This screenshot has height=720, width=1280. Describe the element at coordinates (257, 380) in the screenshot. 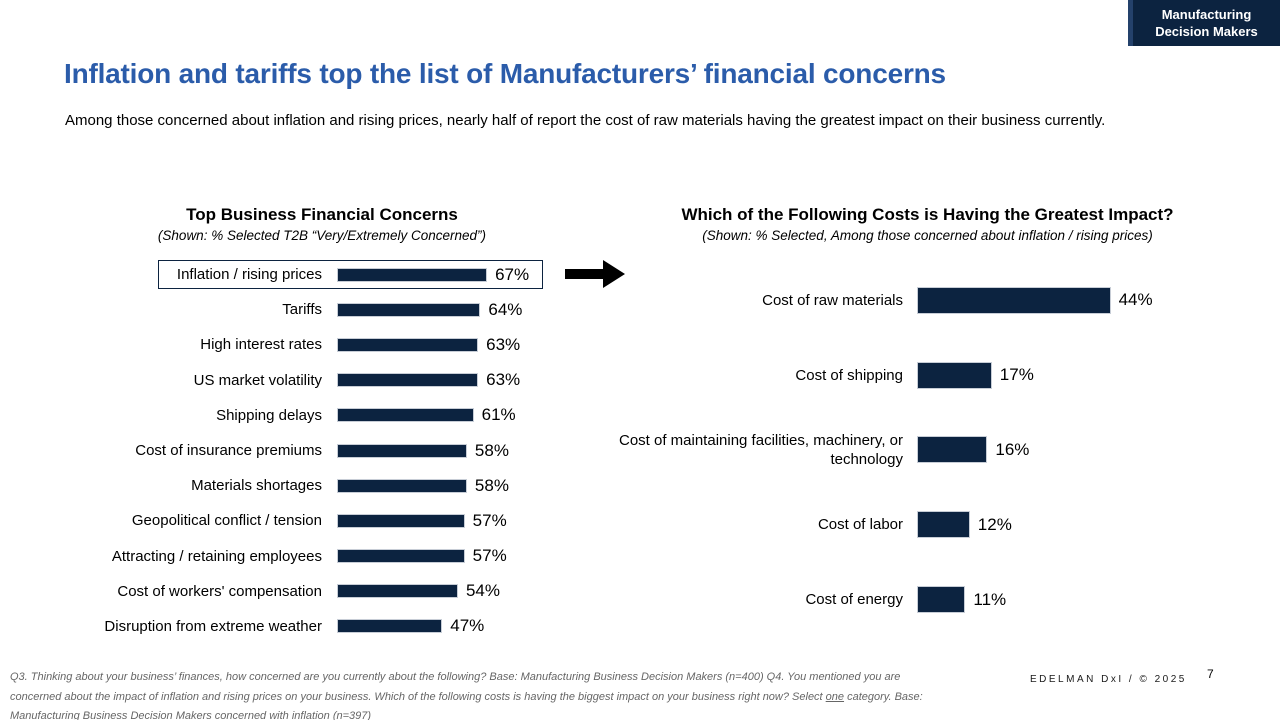

I see `category-label: US market volatility` at that location.